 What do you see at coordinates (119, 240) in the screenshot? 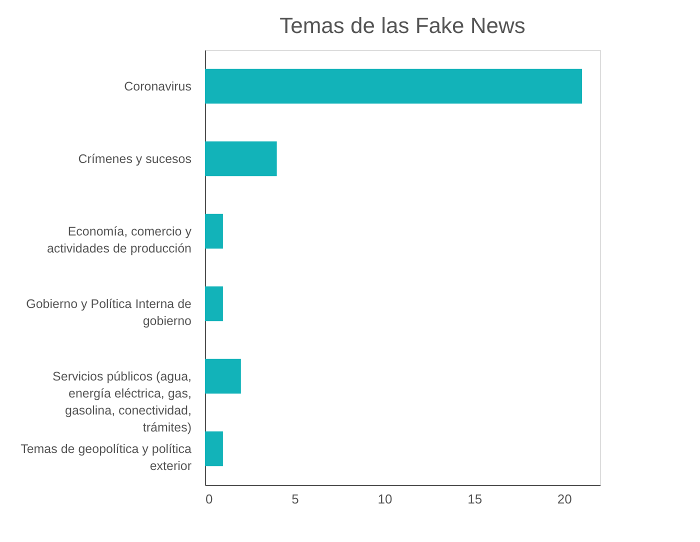
I see `y-tick-label: Economía, comercio y actividades de producción` at bounding box center [119, 240].